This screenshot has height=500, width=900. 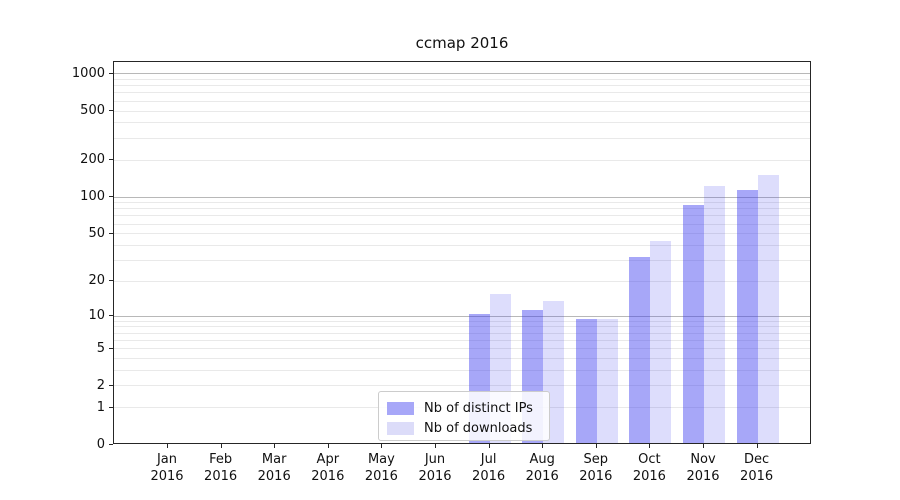 I want to click on x-tick-label: Oct 2016, so click(x=649, y=468).